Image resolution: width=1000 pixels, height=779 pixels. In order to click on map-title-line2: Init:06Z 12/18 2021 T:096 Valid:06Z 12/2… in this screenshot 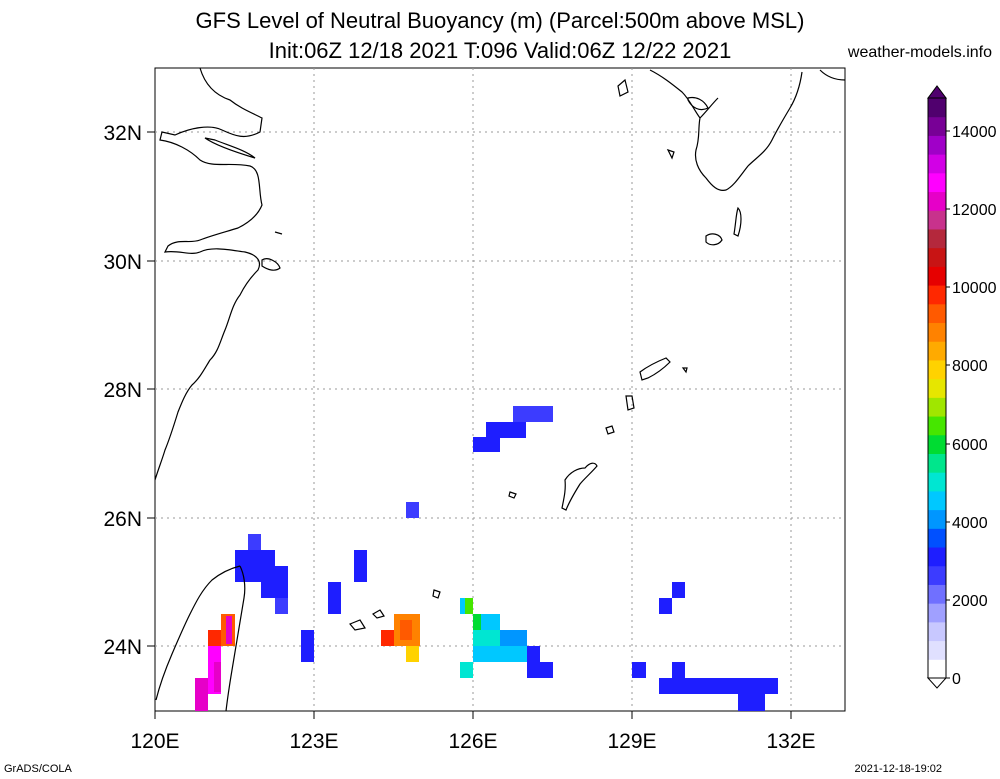, I will do `click(500, 50)`.